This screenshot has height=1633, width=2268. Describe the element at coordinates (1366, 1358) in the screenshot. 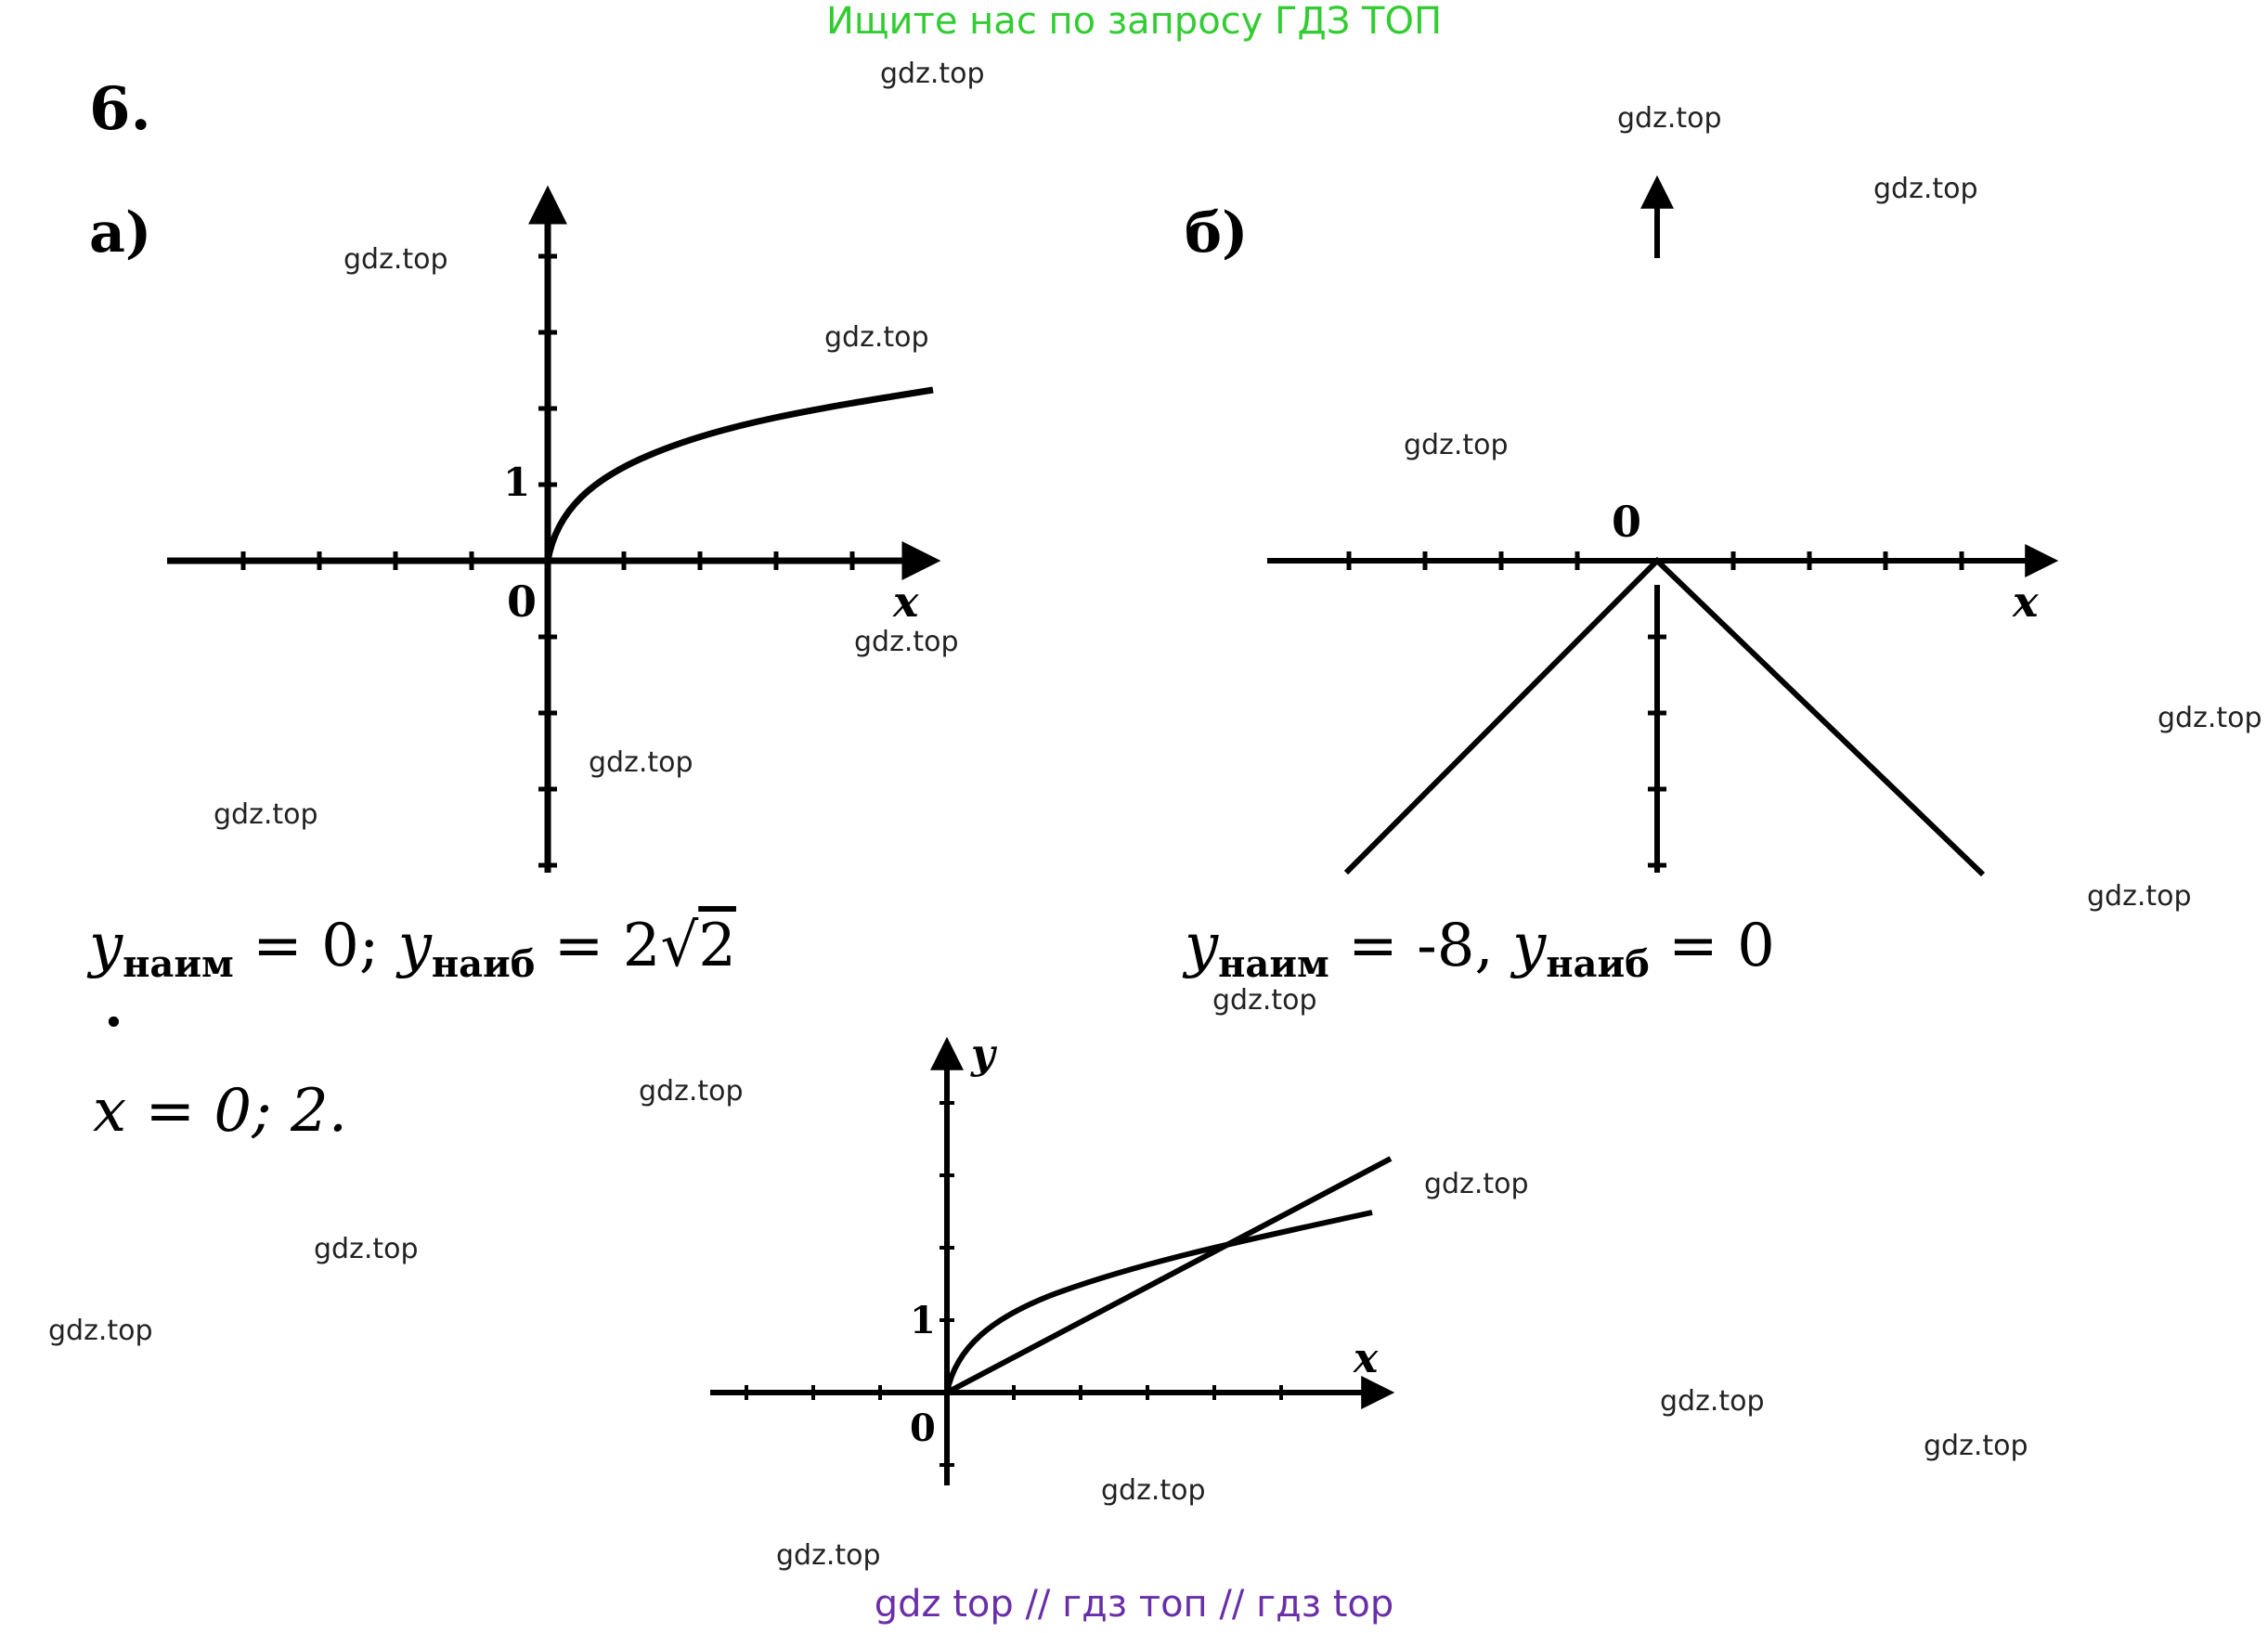

I see `graph-c-x-label: x` at that location.